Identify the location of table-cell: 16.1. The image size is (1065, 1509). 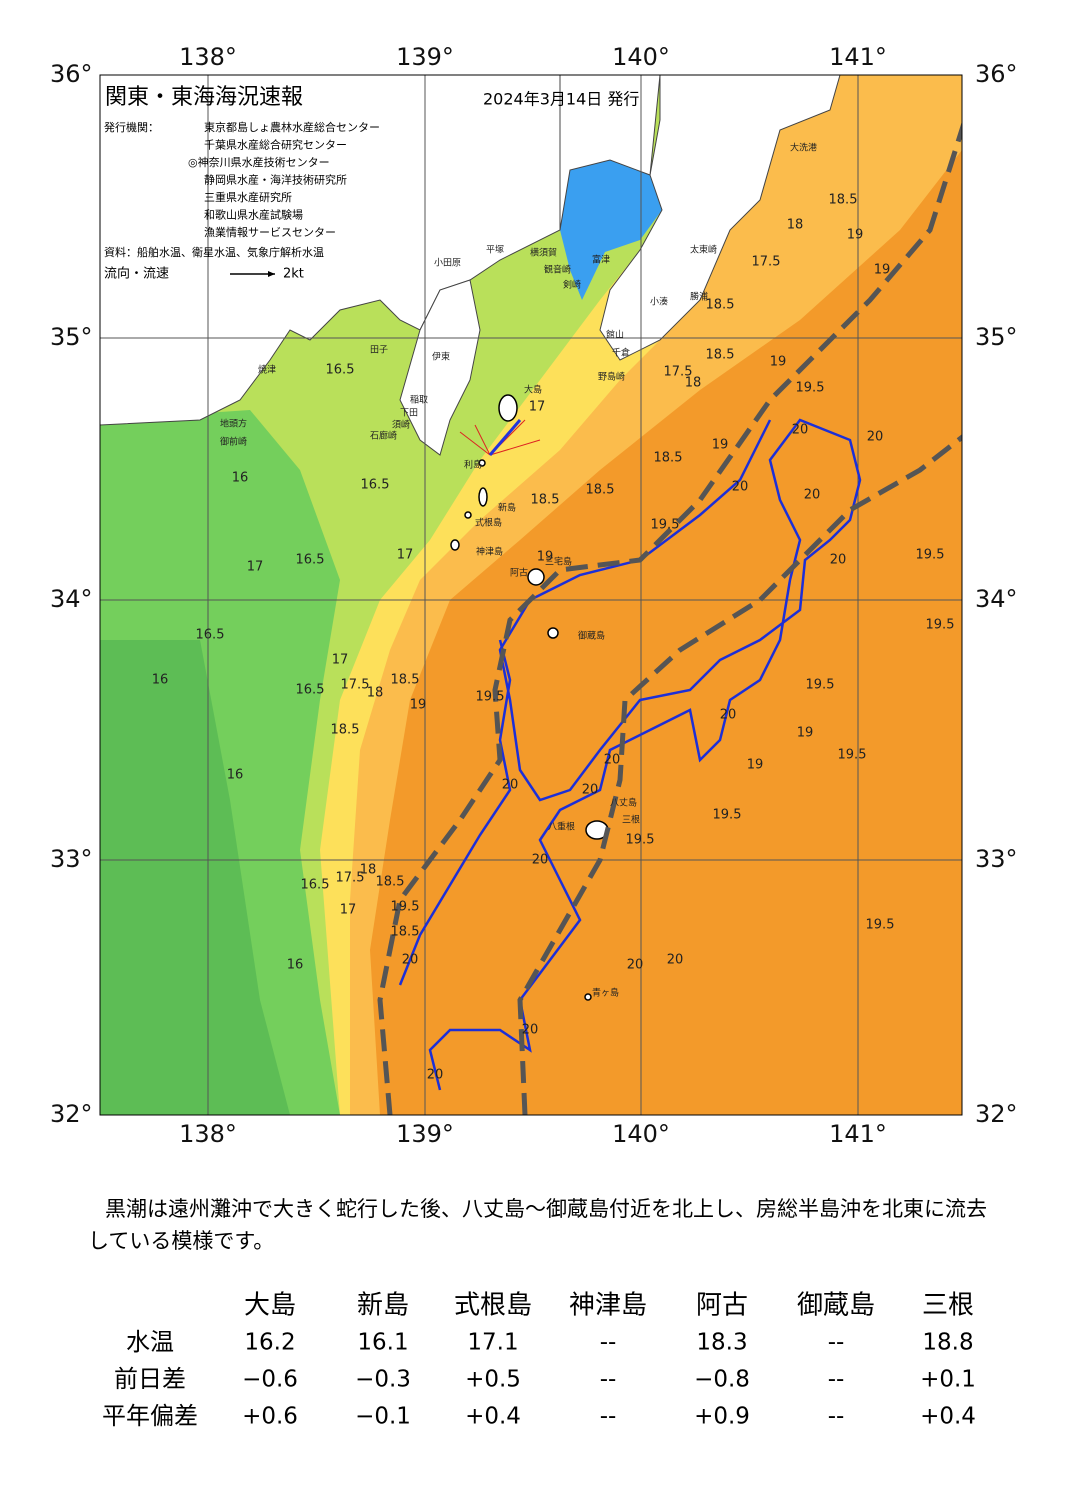
(382, 1343).